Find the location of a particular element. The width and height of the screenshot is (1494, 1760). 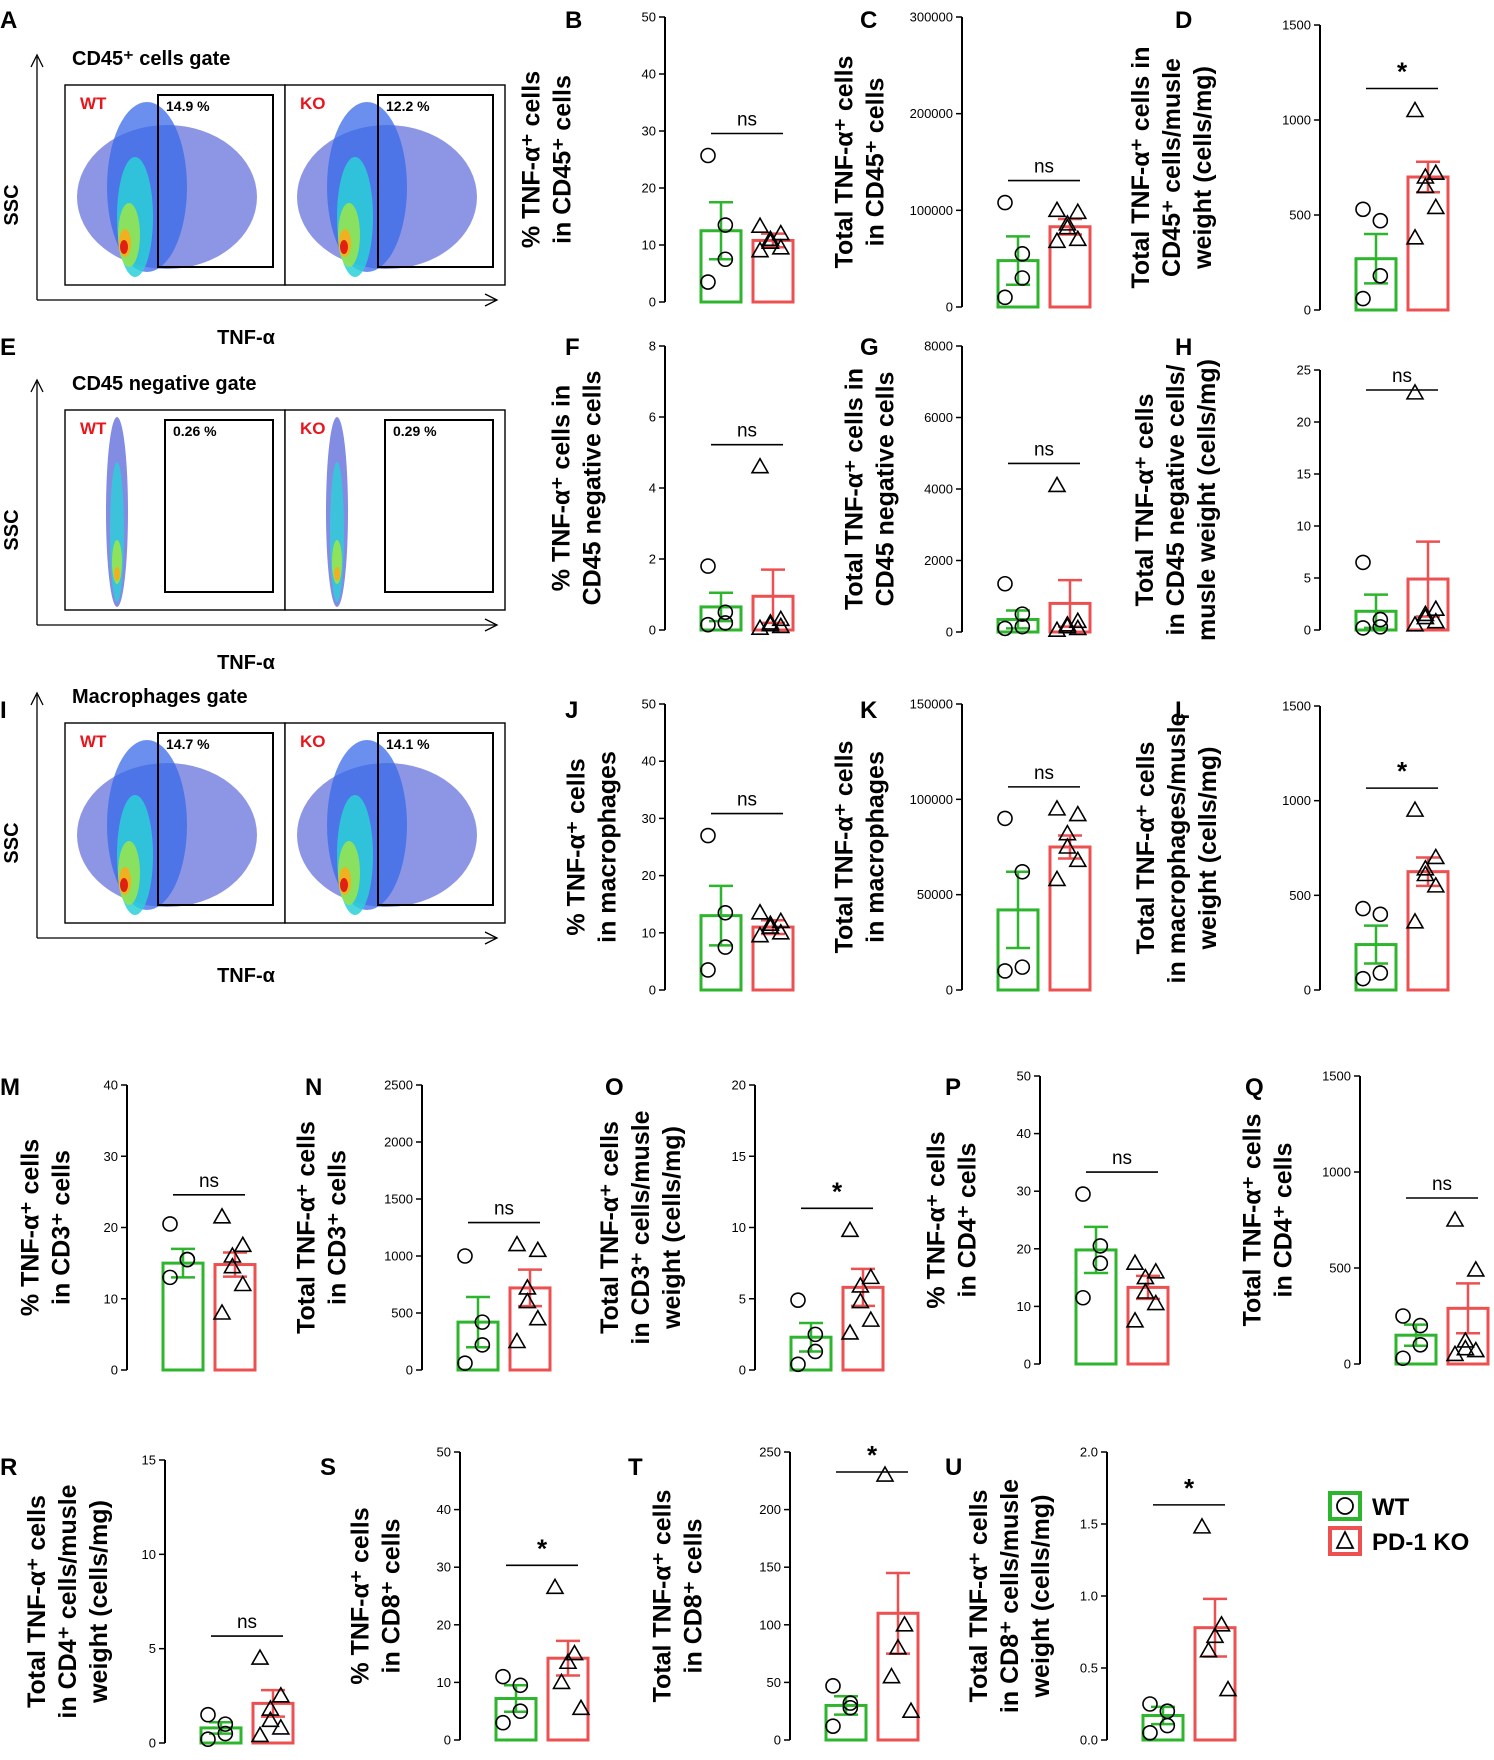

panel-letter: G is located at coordinates (869, 347).